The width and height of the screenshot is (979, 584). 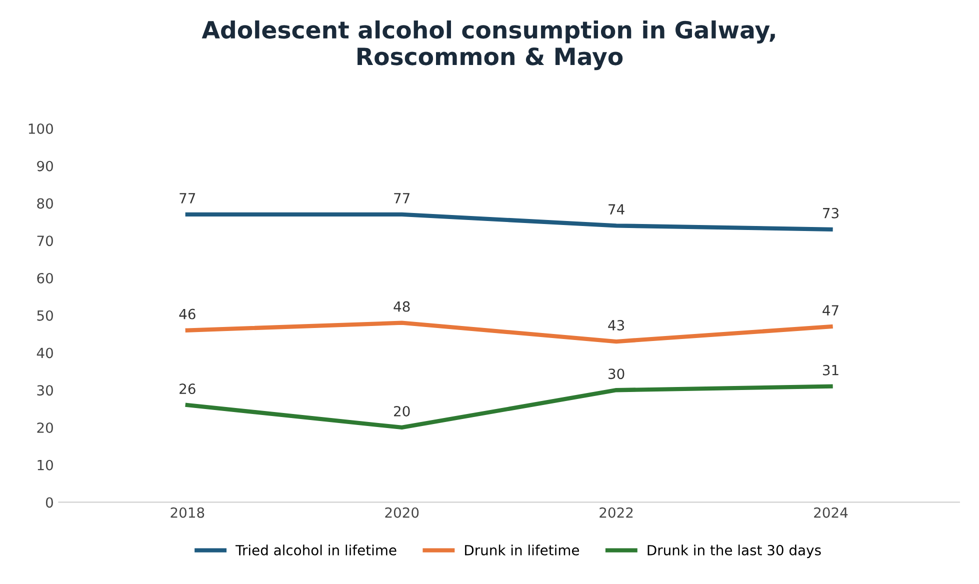 I want to click on line-series, so click(x=509, y=332).